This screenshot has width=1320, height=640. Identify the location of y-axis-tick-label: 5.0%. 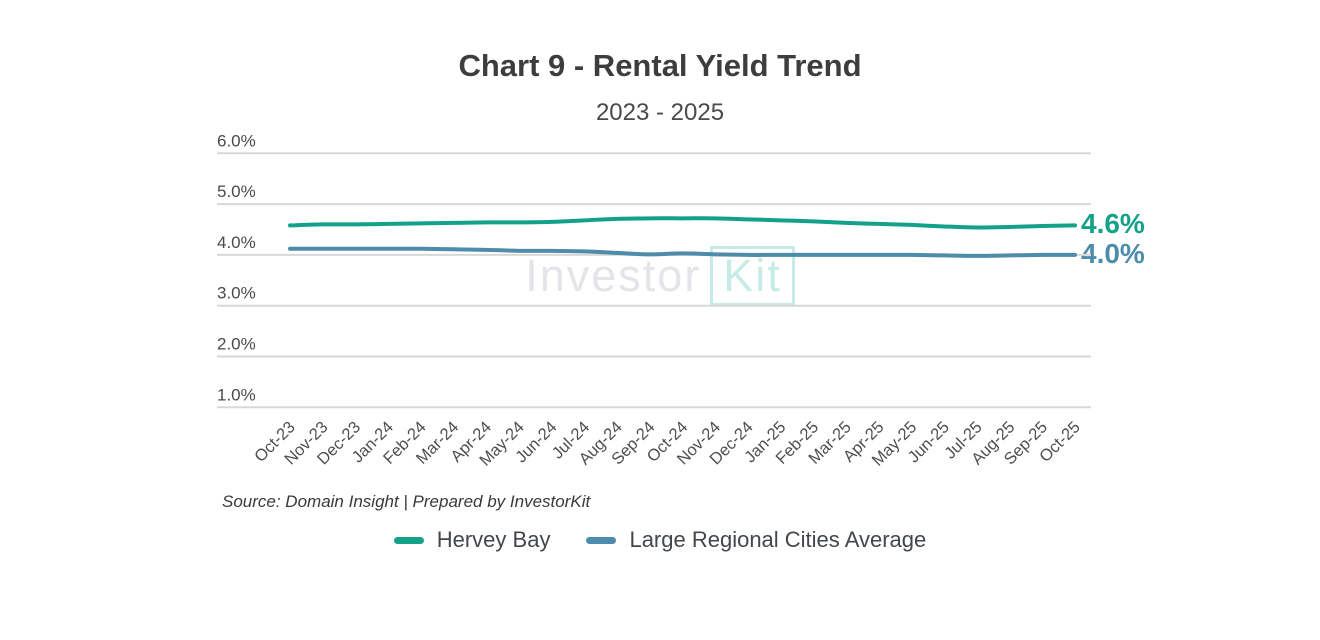
(236, 191).